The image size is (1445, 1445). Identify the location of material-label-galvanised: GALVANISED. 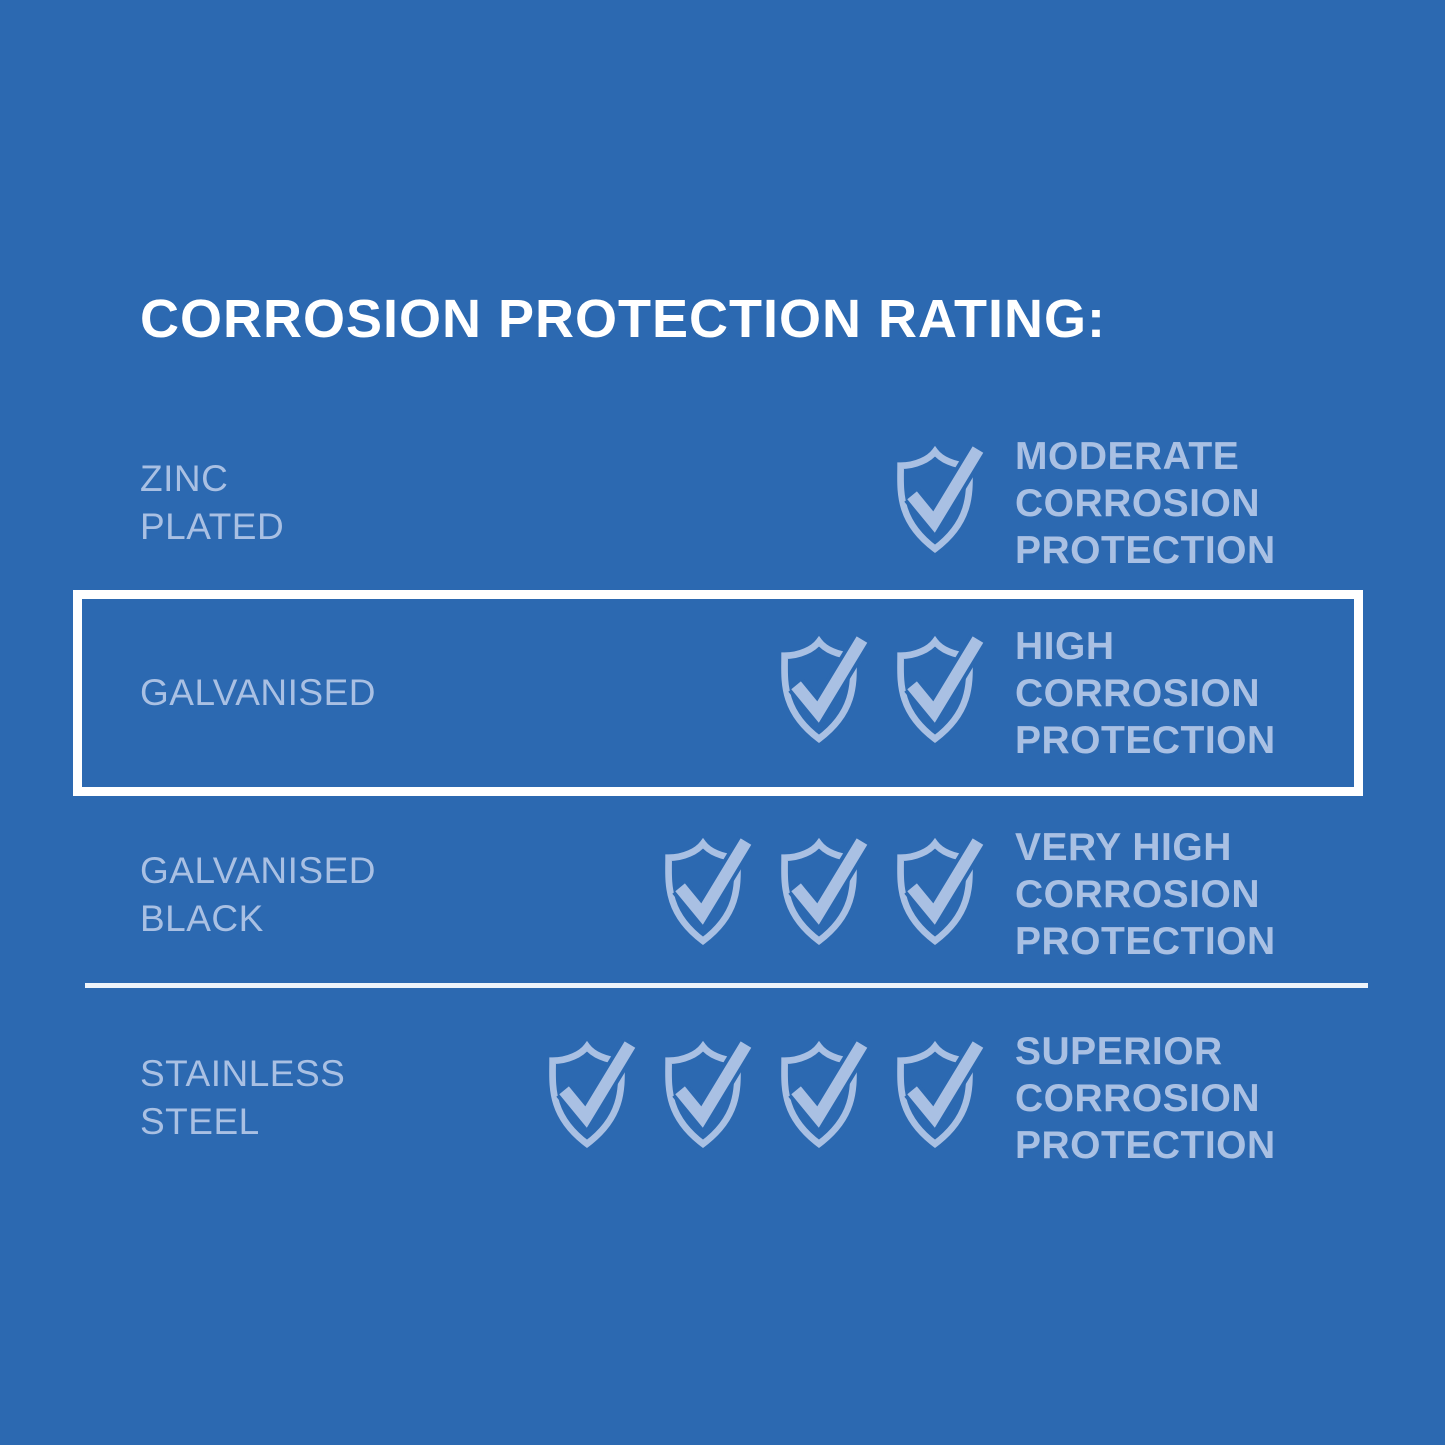
(310, 693).